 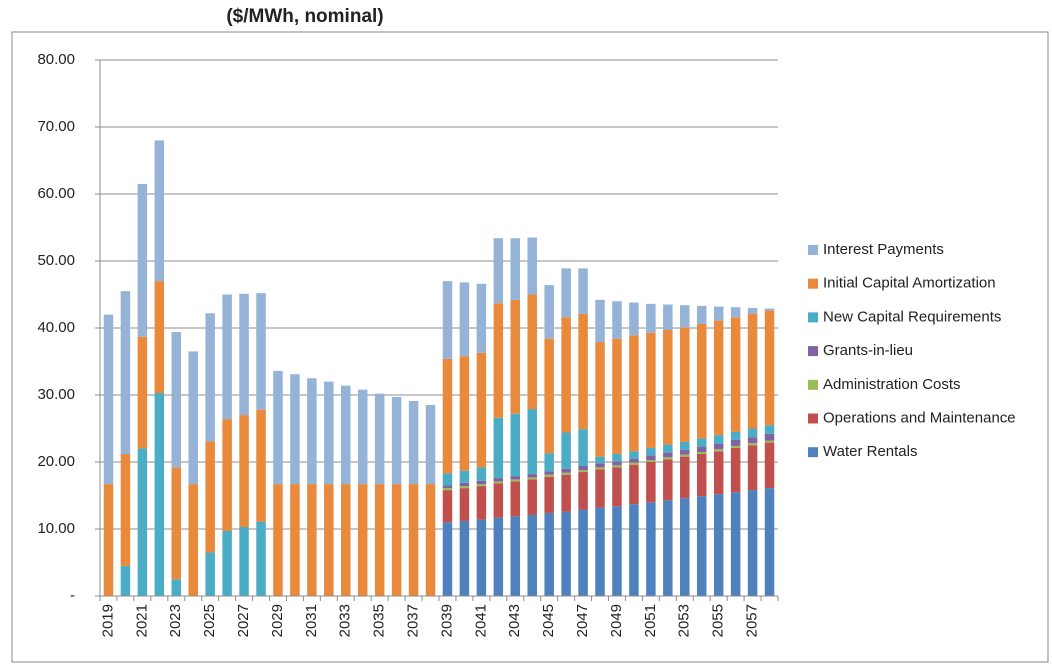 What do you see at coordinates (304, 16) in the screenshot?
I see `chart-title: ($/MWh, nominal)` at bounding box center [304, 16].